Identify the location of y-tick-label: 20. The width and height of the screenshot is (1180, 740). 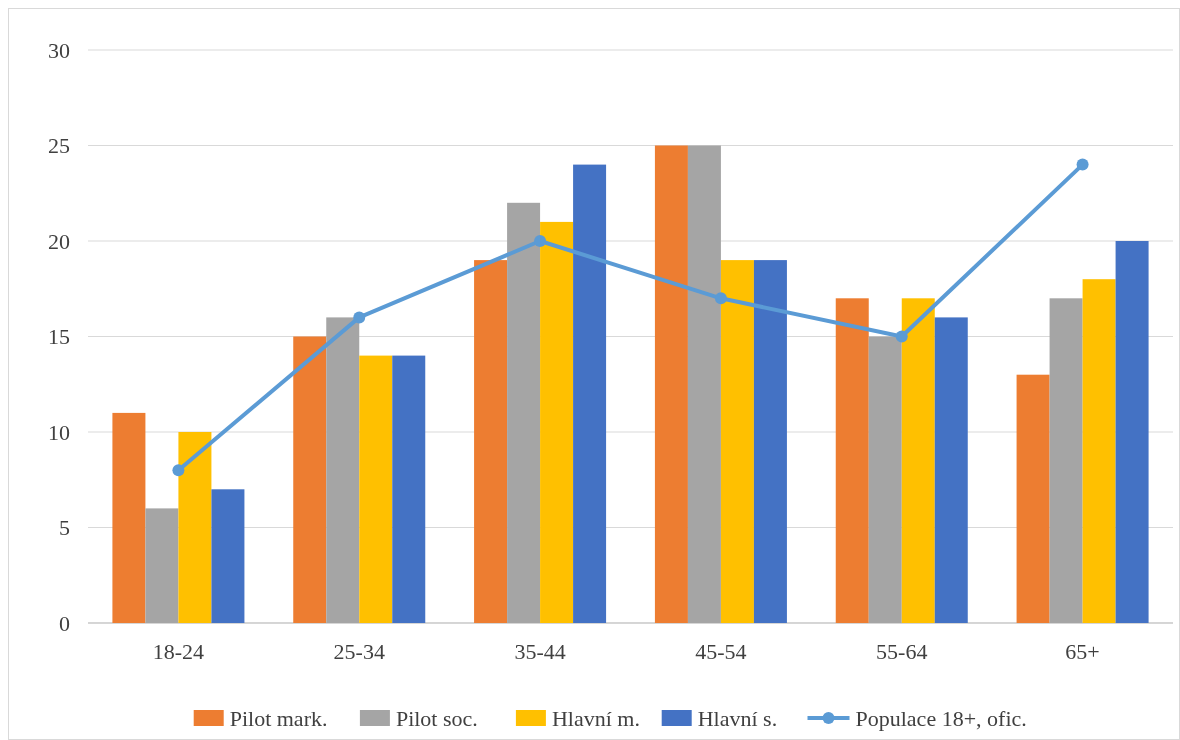
(59, 241).